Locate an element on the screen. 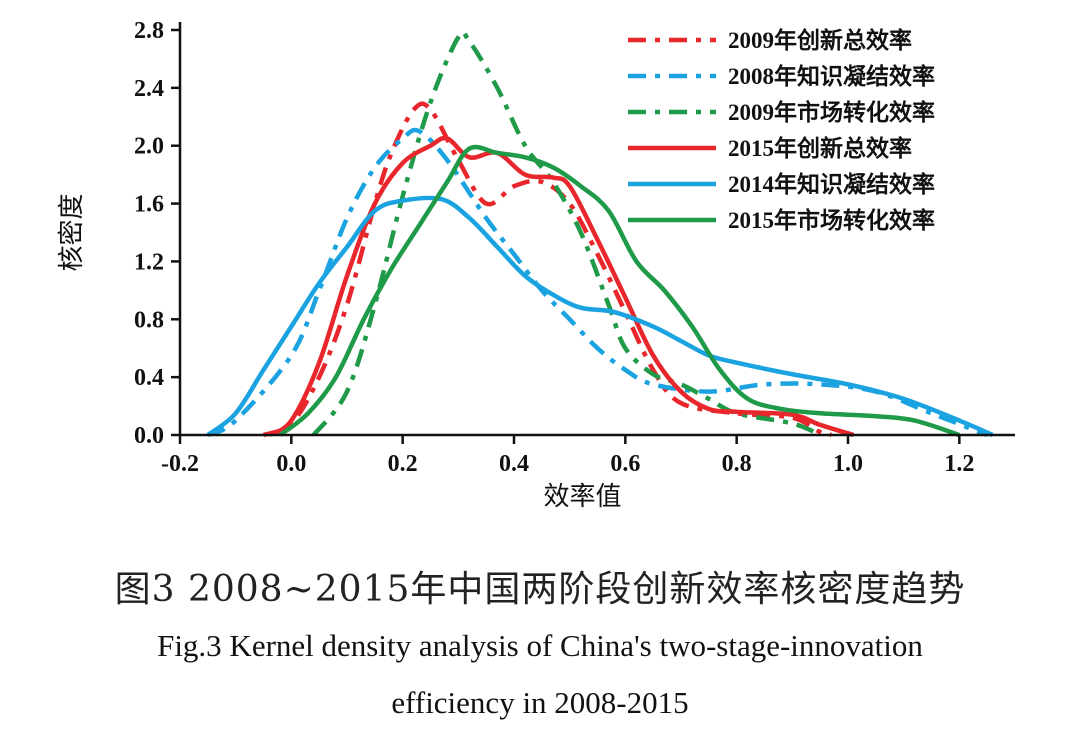  y-tick-label: 0.8 is located at coordinates (149, 320).